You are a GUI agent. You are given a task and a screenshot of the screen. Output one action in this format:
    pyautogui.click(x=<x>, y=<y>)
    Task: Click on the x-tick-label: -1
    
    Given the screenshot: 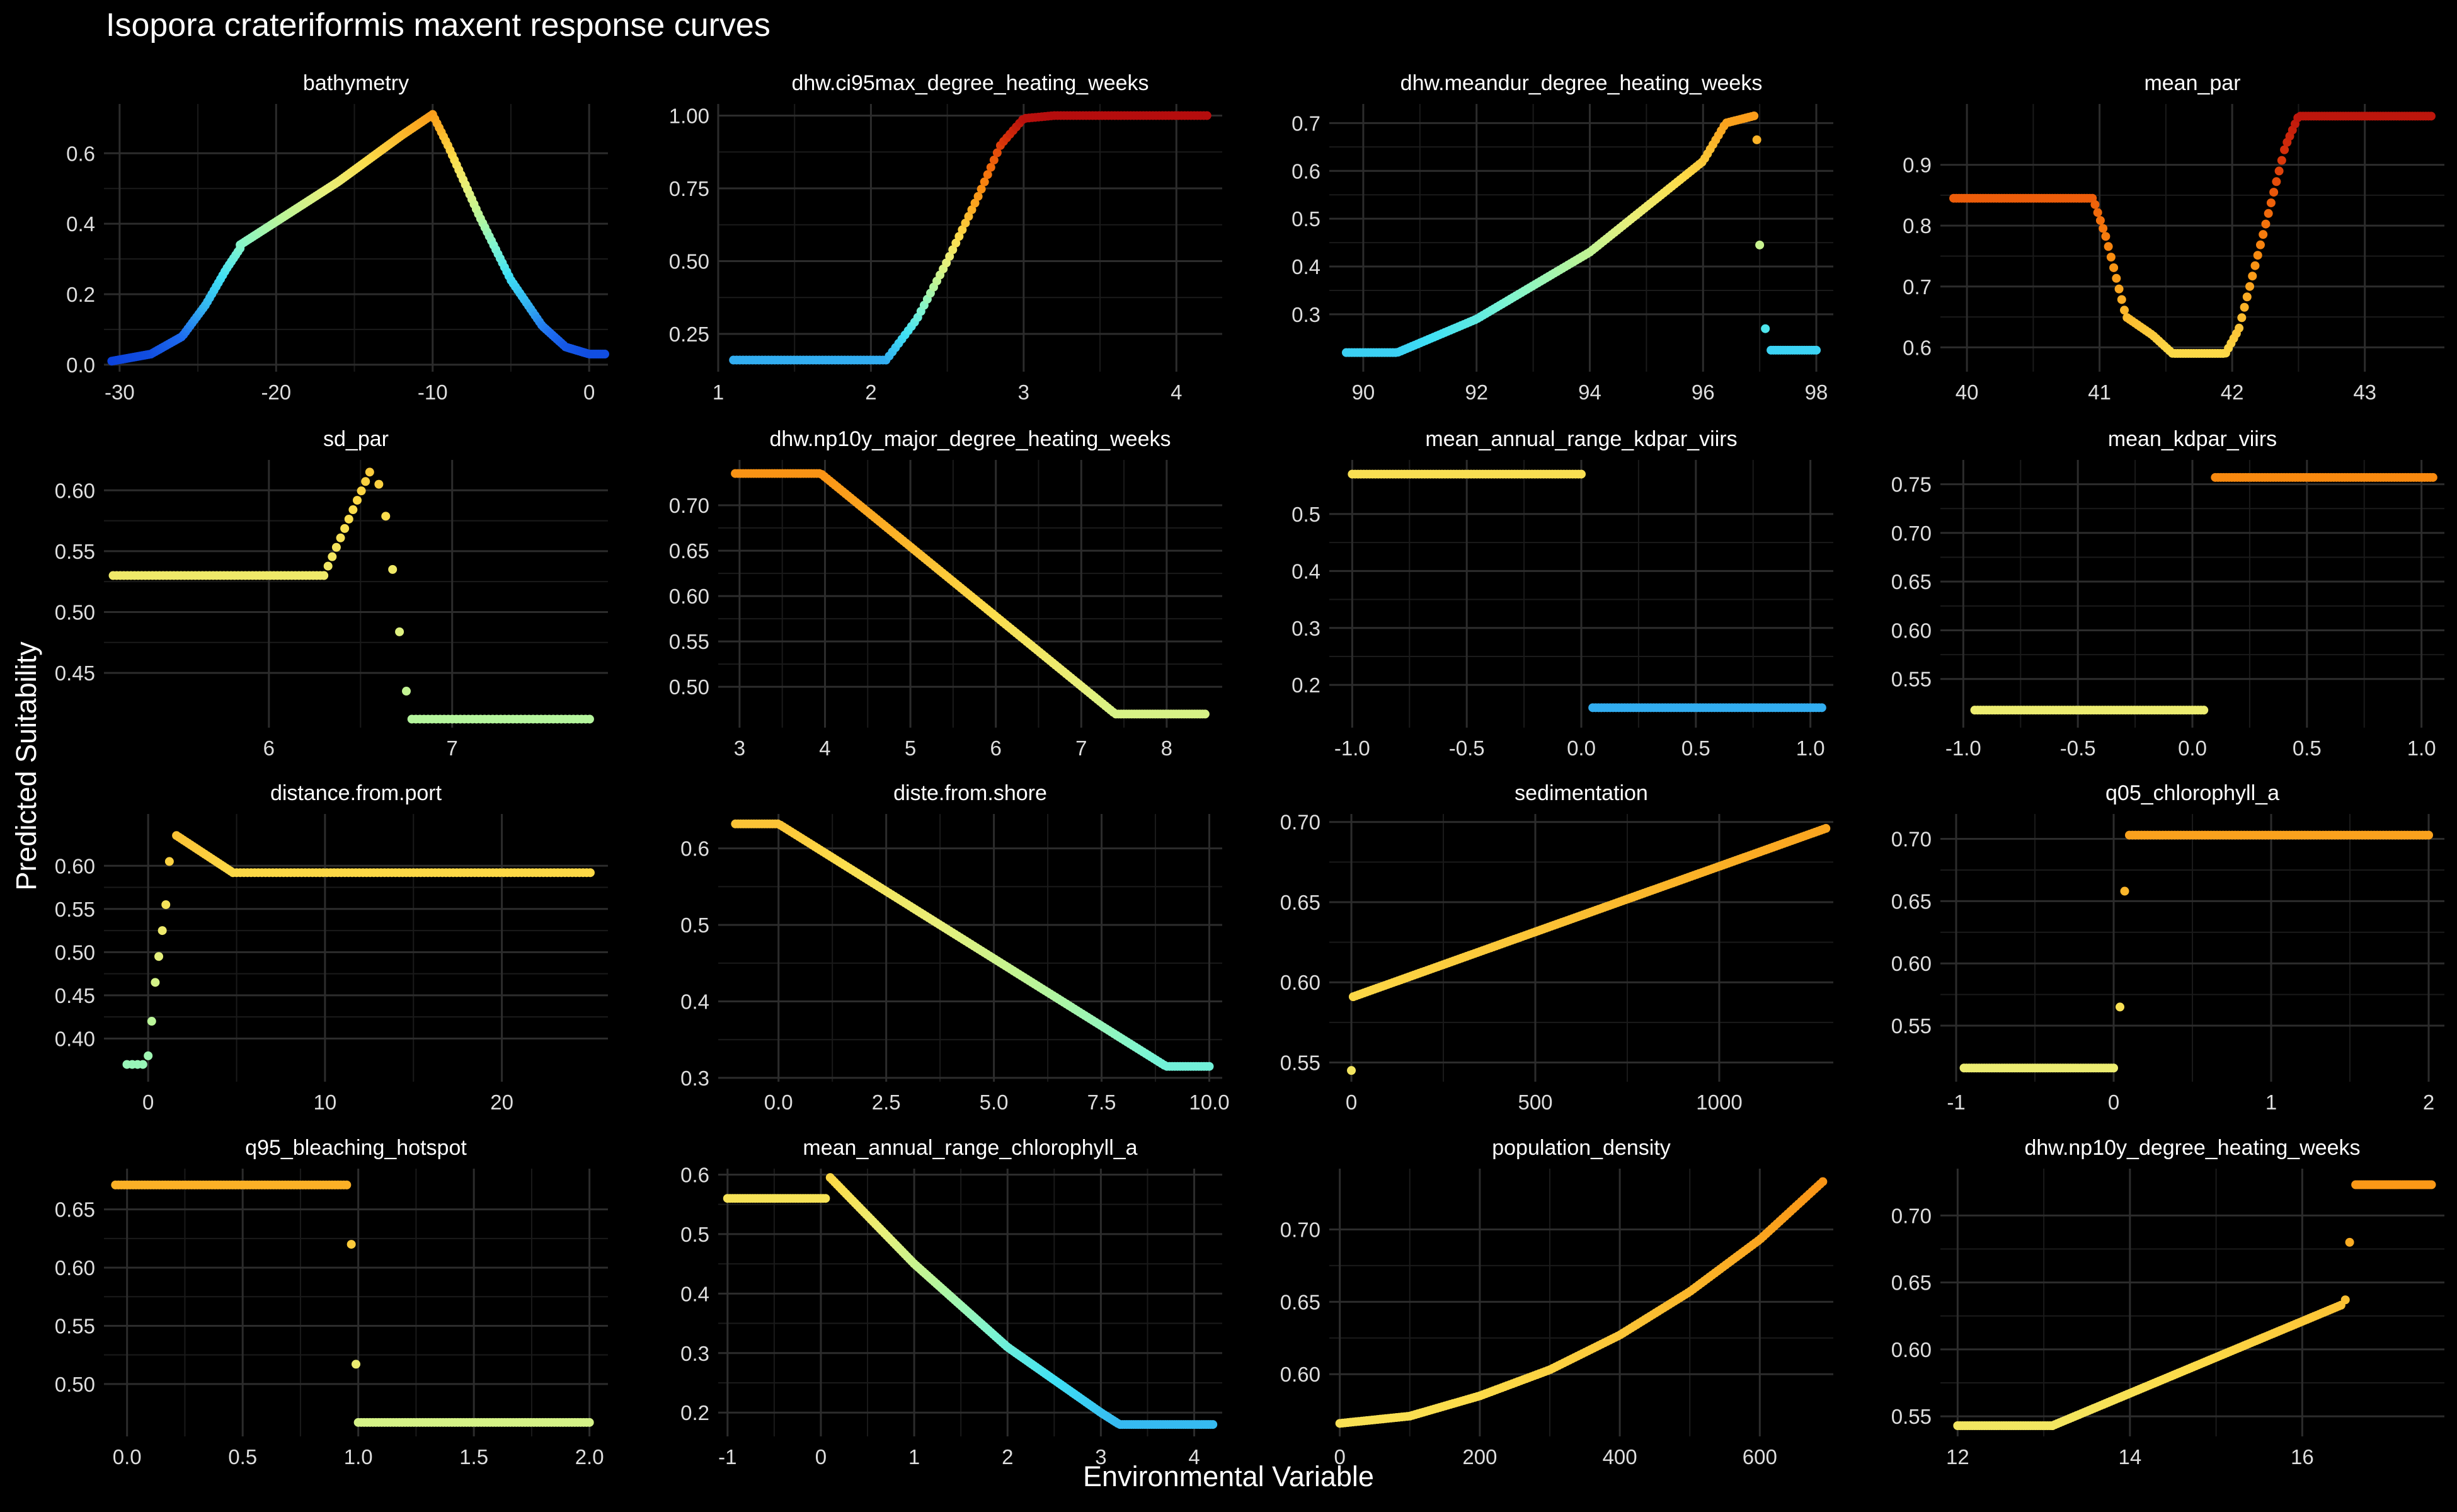 What is the action you would take?
    pyautogui.click(x=727, y=1457)
    